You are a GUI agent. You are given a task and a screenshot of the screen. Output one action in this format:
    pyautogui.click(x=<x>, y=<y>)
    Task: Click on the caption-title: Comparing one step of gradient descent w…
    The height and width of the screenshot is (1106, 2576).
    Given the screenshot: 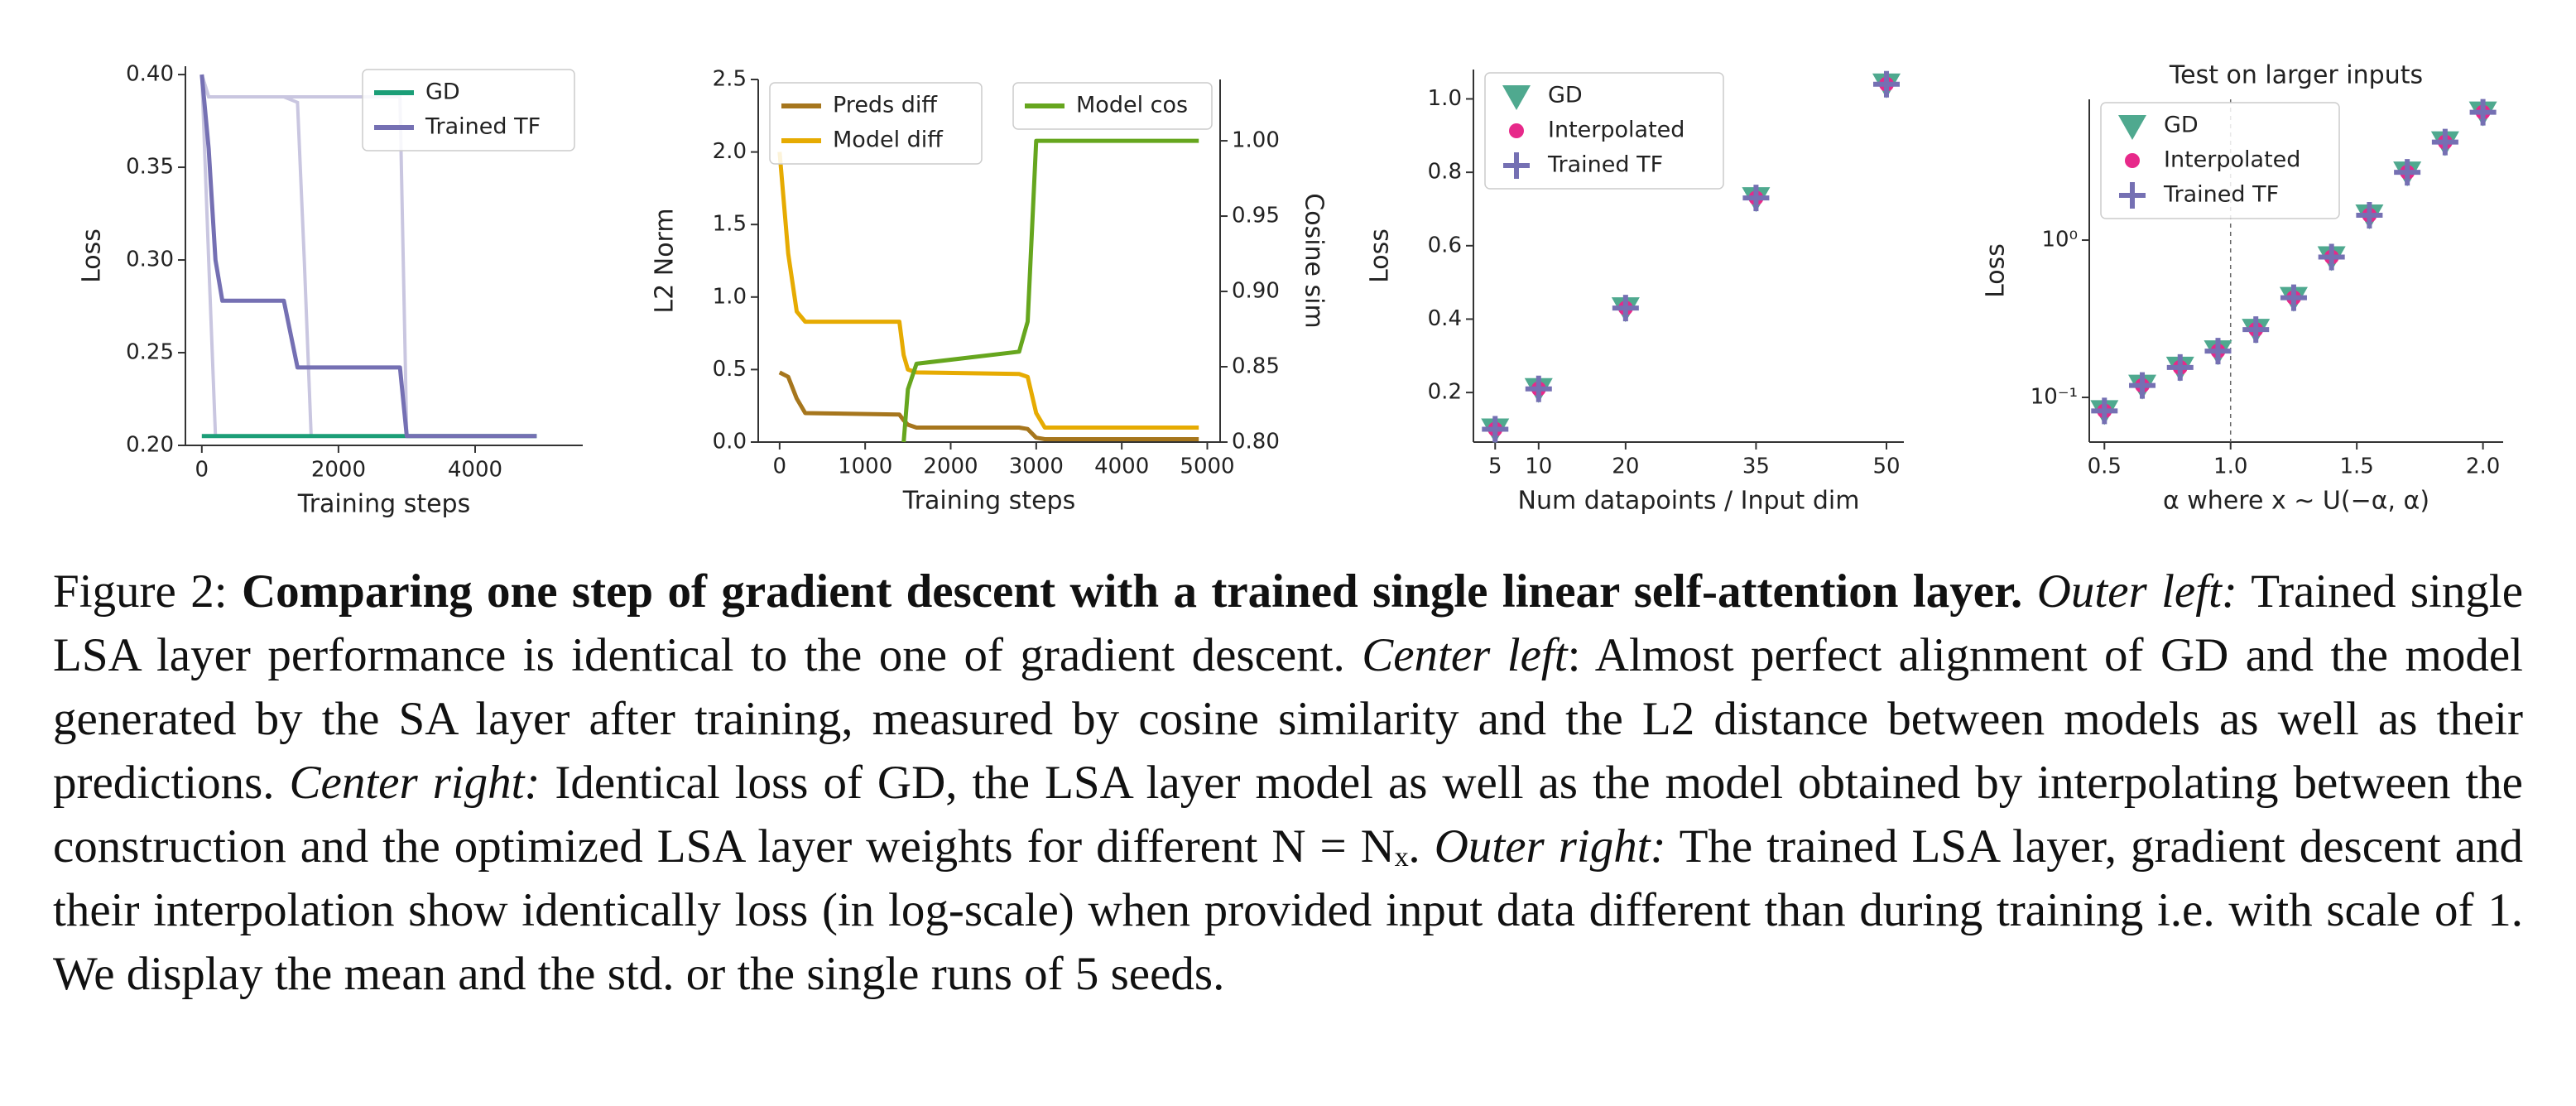 What is the action you would take?
    pyautogui.click(x=1132, y=591)
    